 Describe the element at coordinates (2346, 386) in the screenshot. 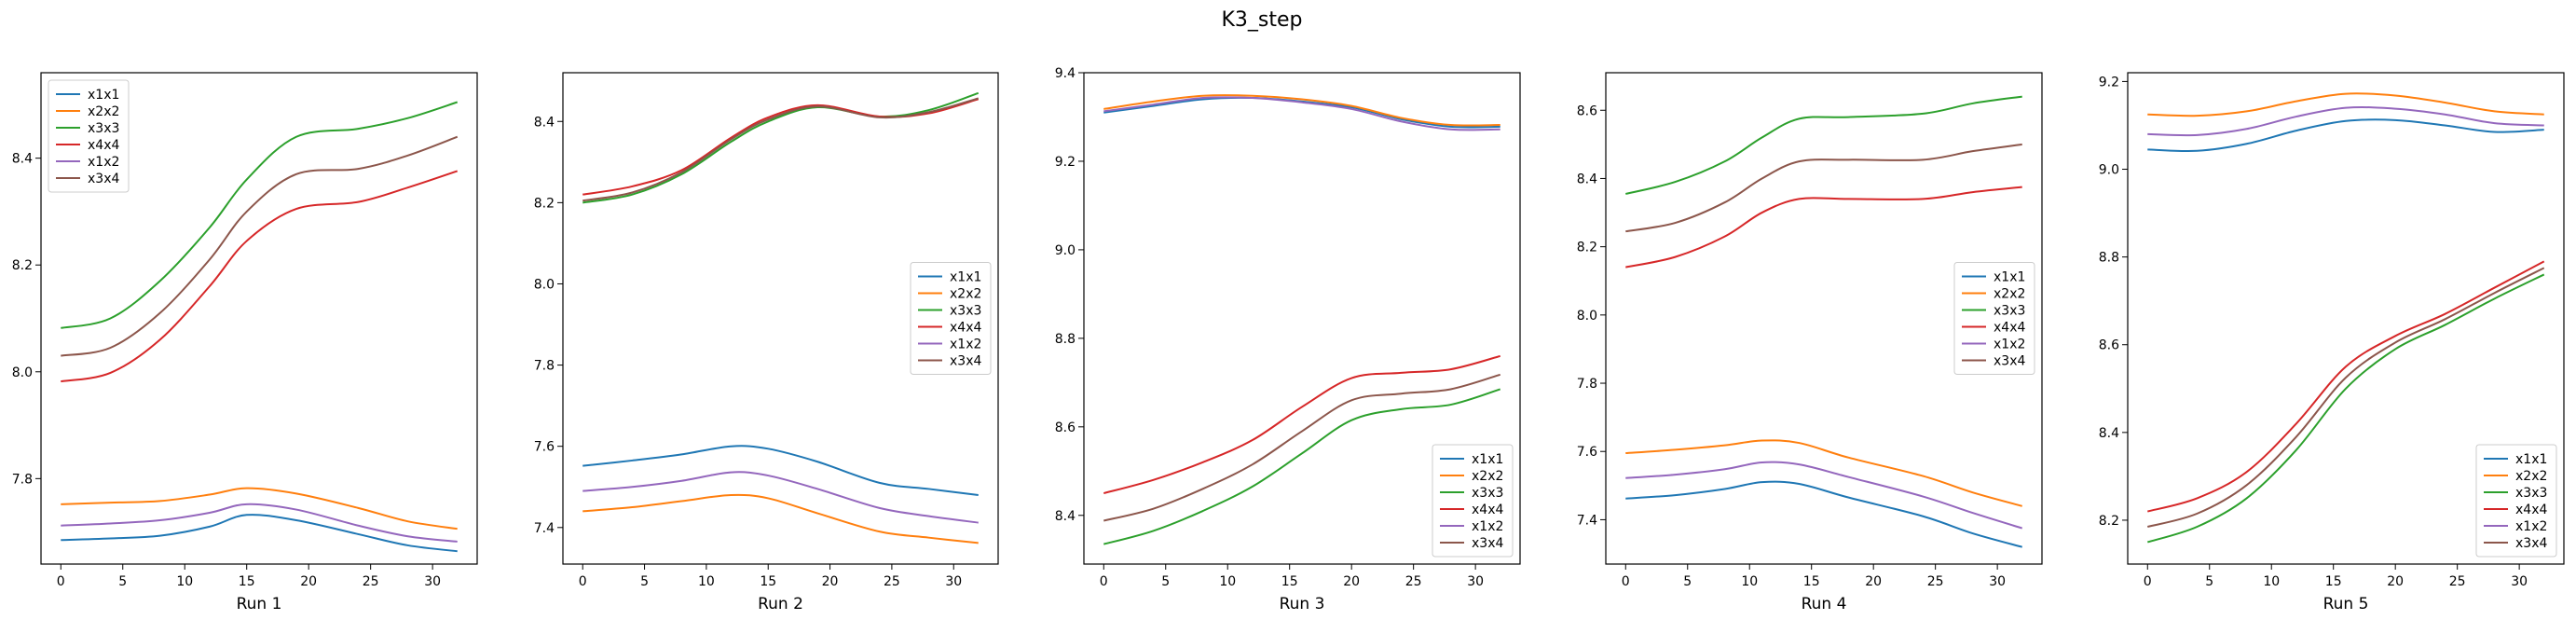

I see `series-line-x4x4` at that location.